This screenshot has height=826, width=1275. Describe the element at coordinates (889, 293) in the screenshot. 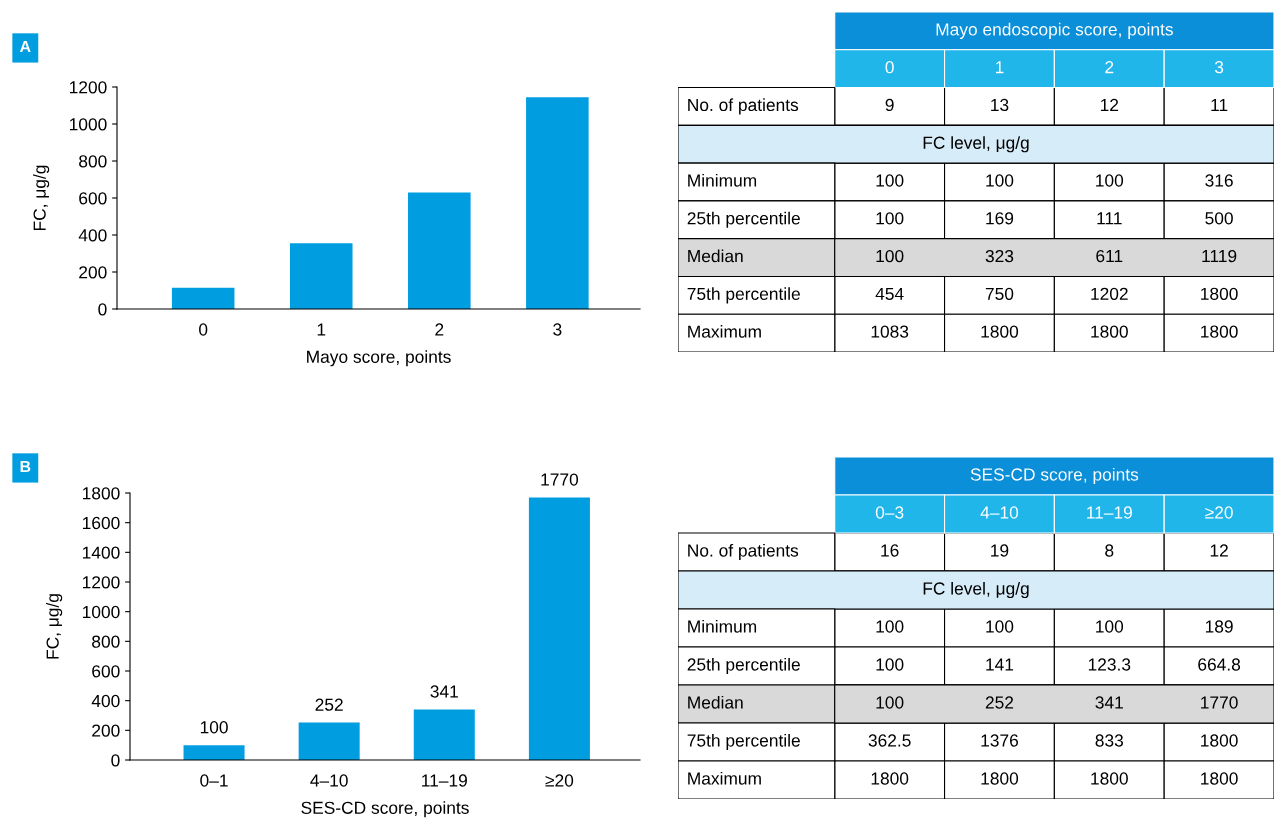

I see `data-label: 454` at that location.